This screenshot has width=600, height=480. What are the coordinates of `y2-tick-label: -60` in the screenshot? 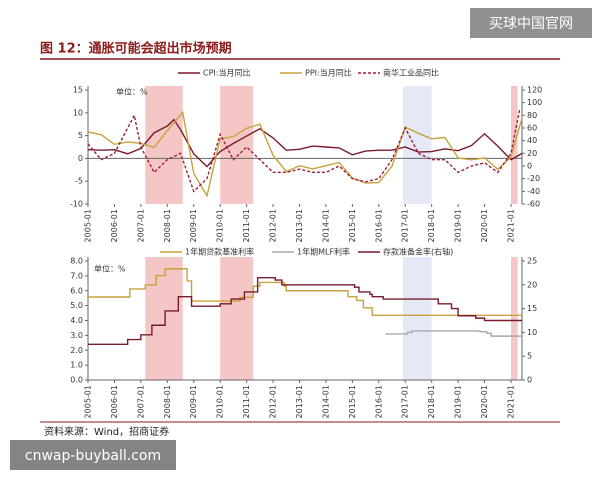 It's located at (533, 204).